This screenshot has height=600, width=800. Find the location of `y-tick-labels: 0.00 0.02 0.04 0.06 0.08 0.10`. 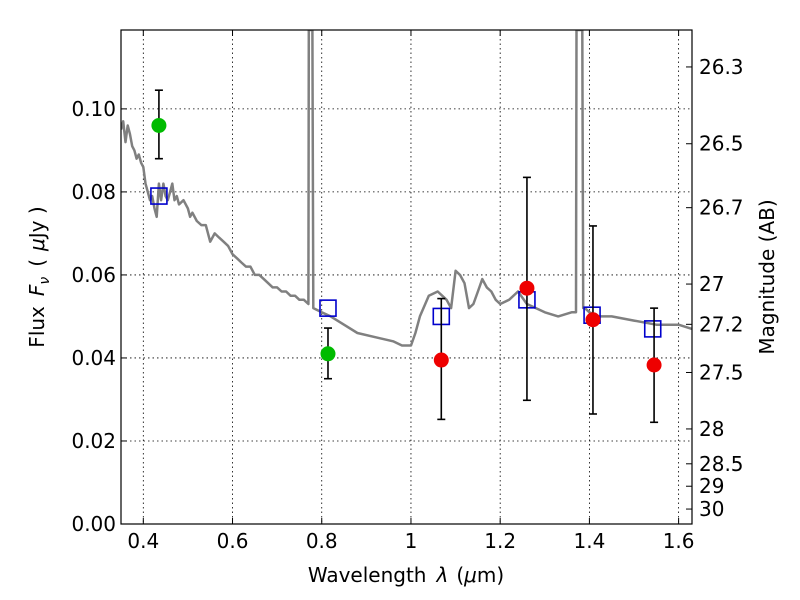

y-tick-labels: 0.00 0.02 0.04 0.06 0.08 0.10 is located at coordinates (93, 316).